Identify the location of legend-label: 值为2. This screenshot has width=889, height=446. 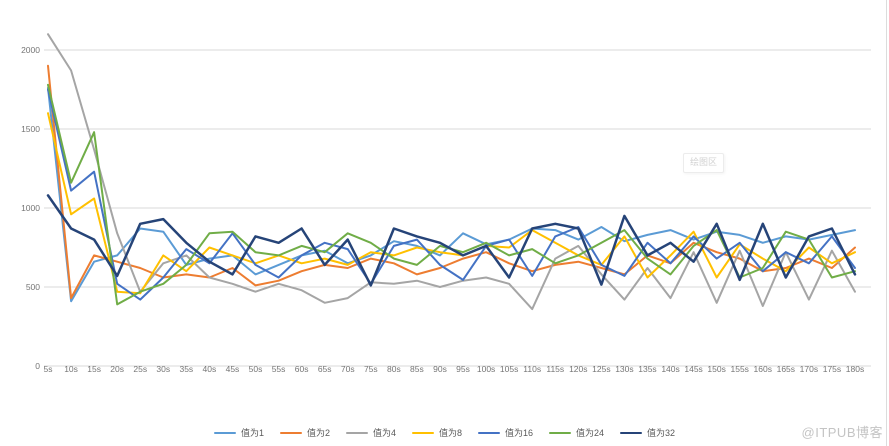
(318, 433).